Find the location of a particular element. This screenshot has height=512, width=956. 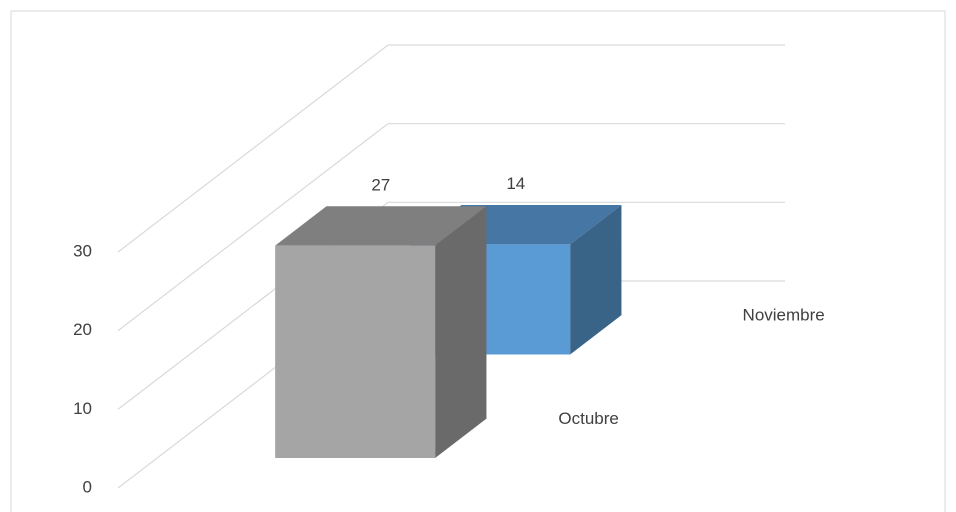

category-label: Octubre is located at coordinates (588, 418).